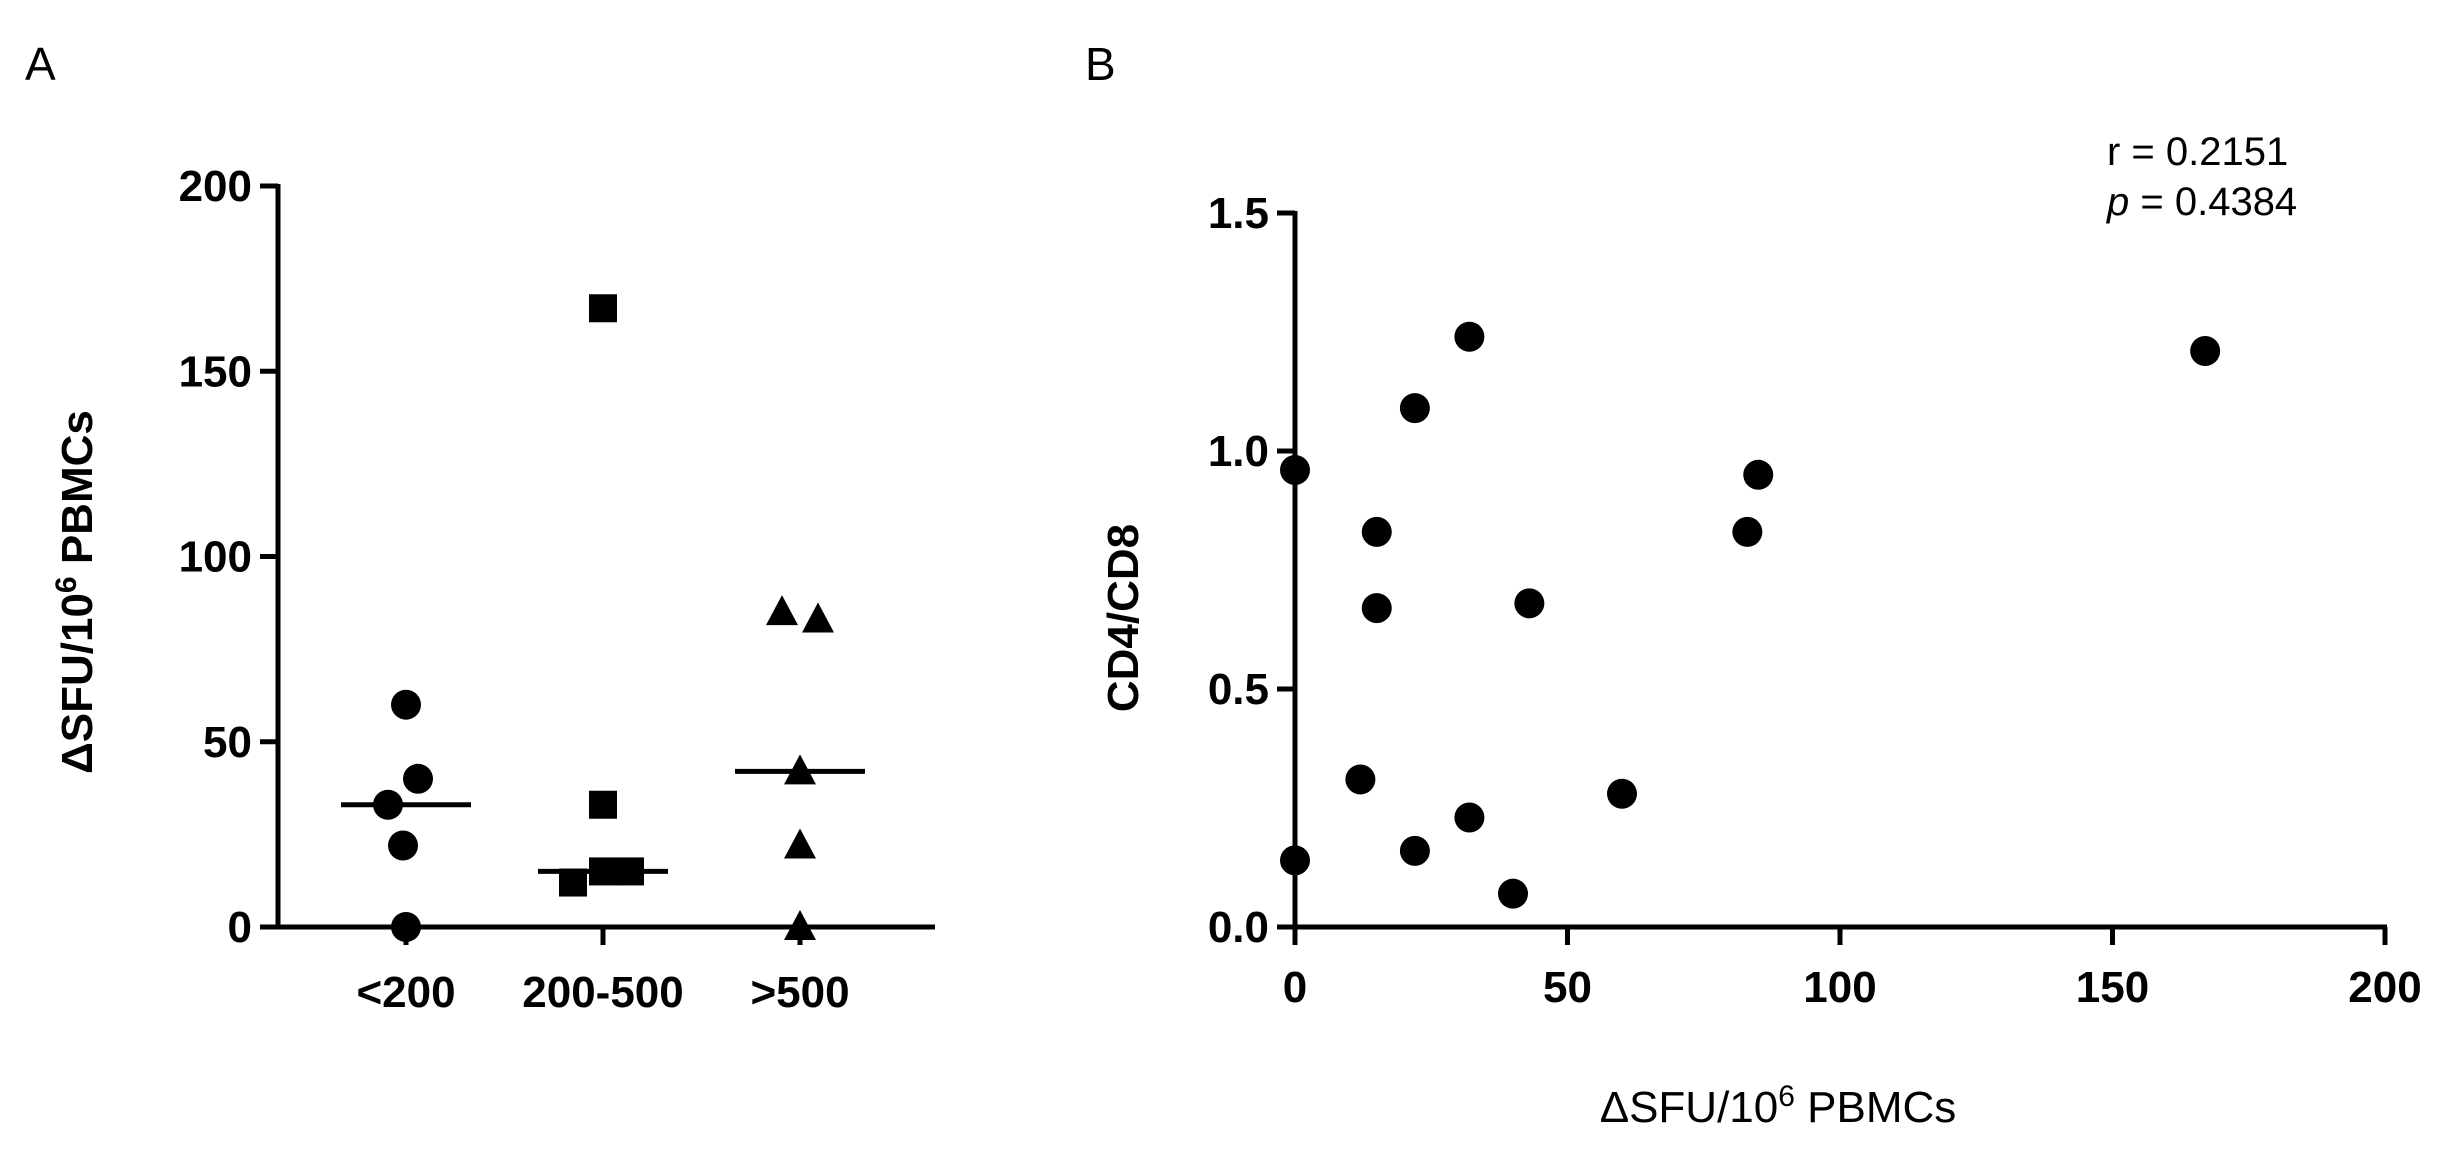 The width and height of the screenshot is (2451, 1170). What do you see at coordinates (1238, 689) in the screenshot?
I see `panel-b-y-tick-label: 0.5` at bounding box center [1238, 689].